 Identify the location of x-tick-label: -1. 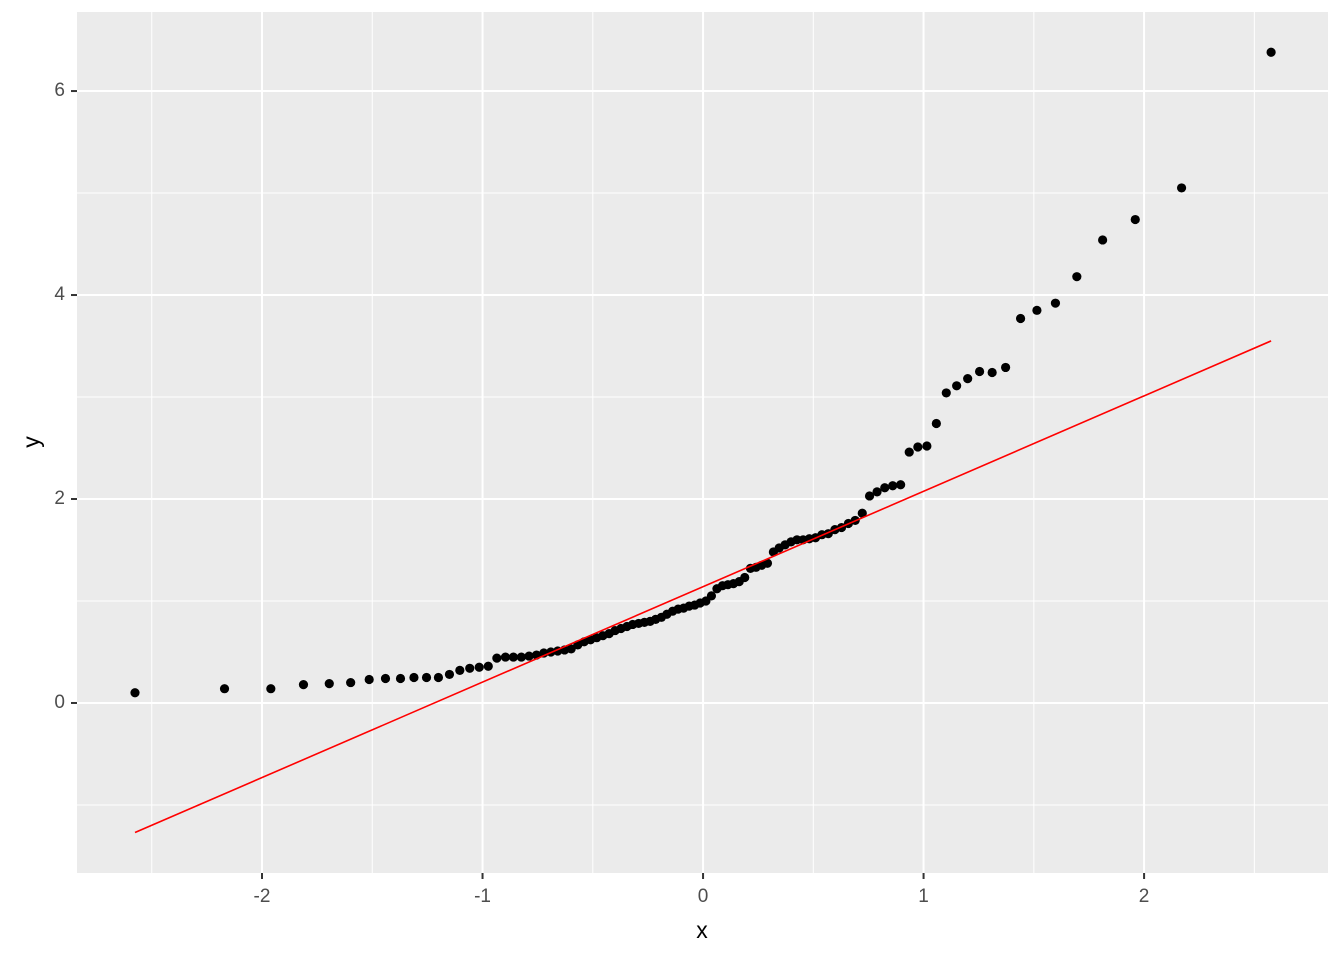
(482, 896).